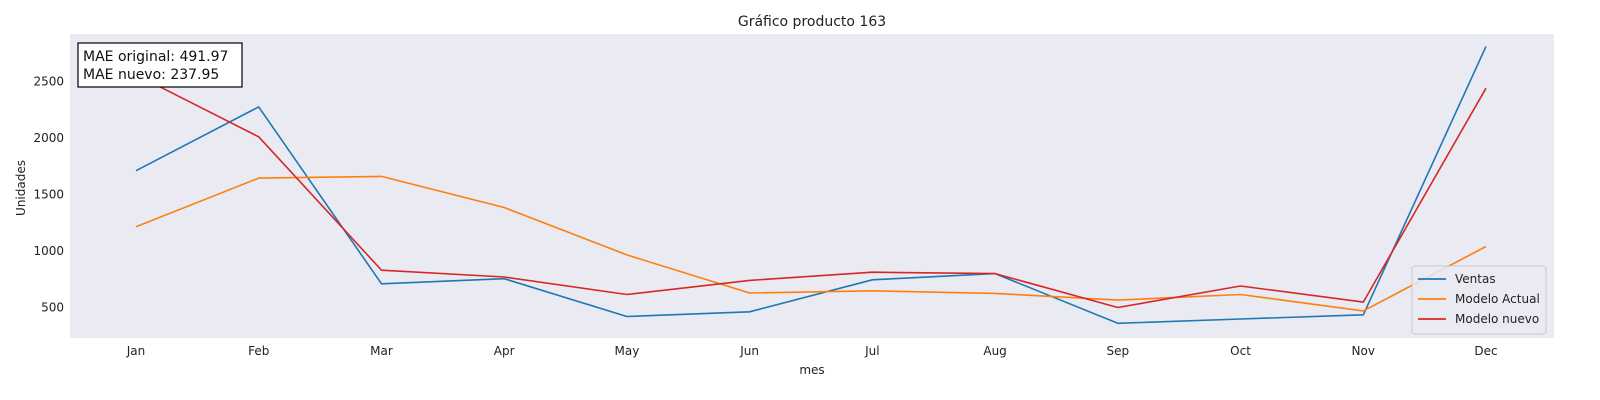 This screenshot has height=400, width=1600. Describe the element at coordinates (504, 351) in the screenshot. I see `x-tick-label: Apr` at that location.